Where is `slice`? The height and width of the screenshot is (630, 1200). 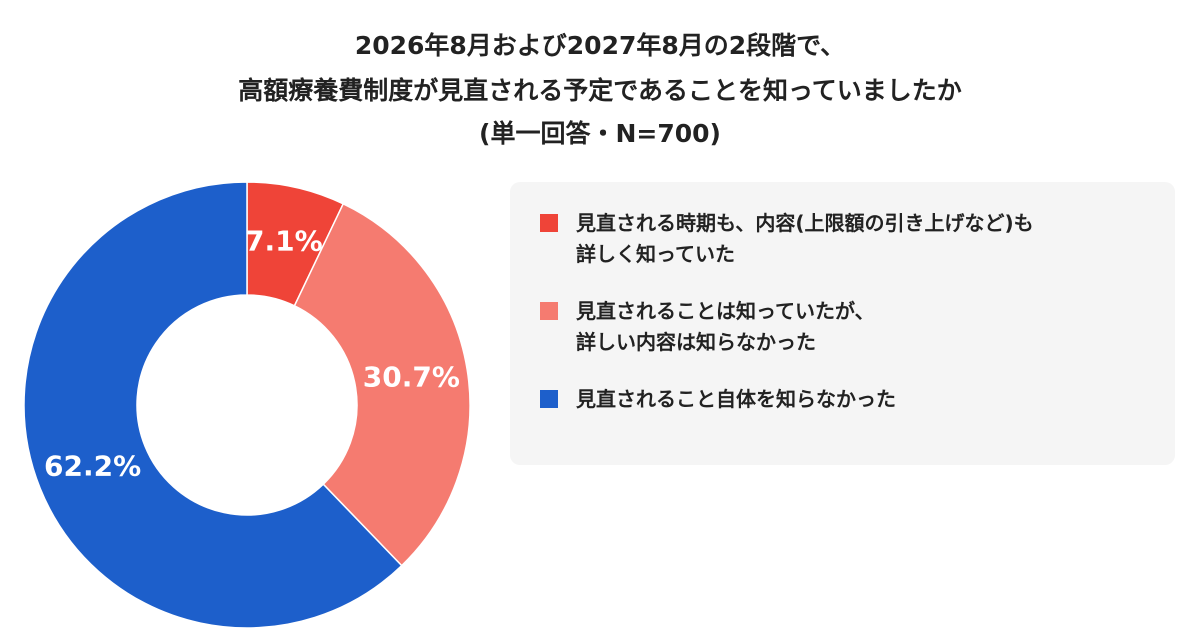 slice is located at coordinates (382, 384).